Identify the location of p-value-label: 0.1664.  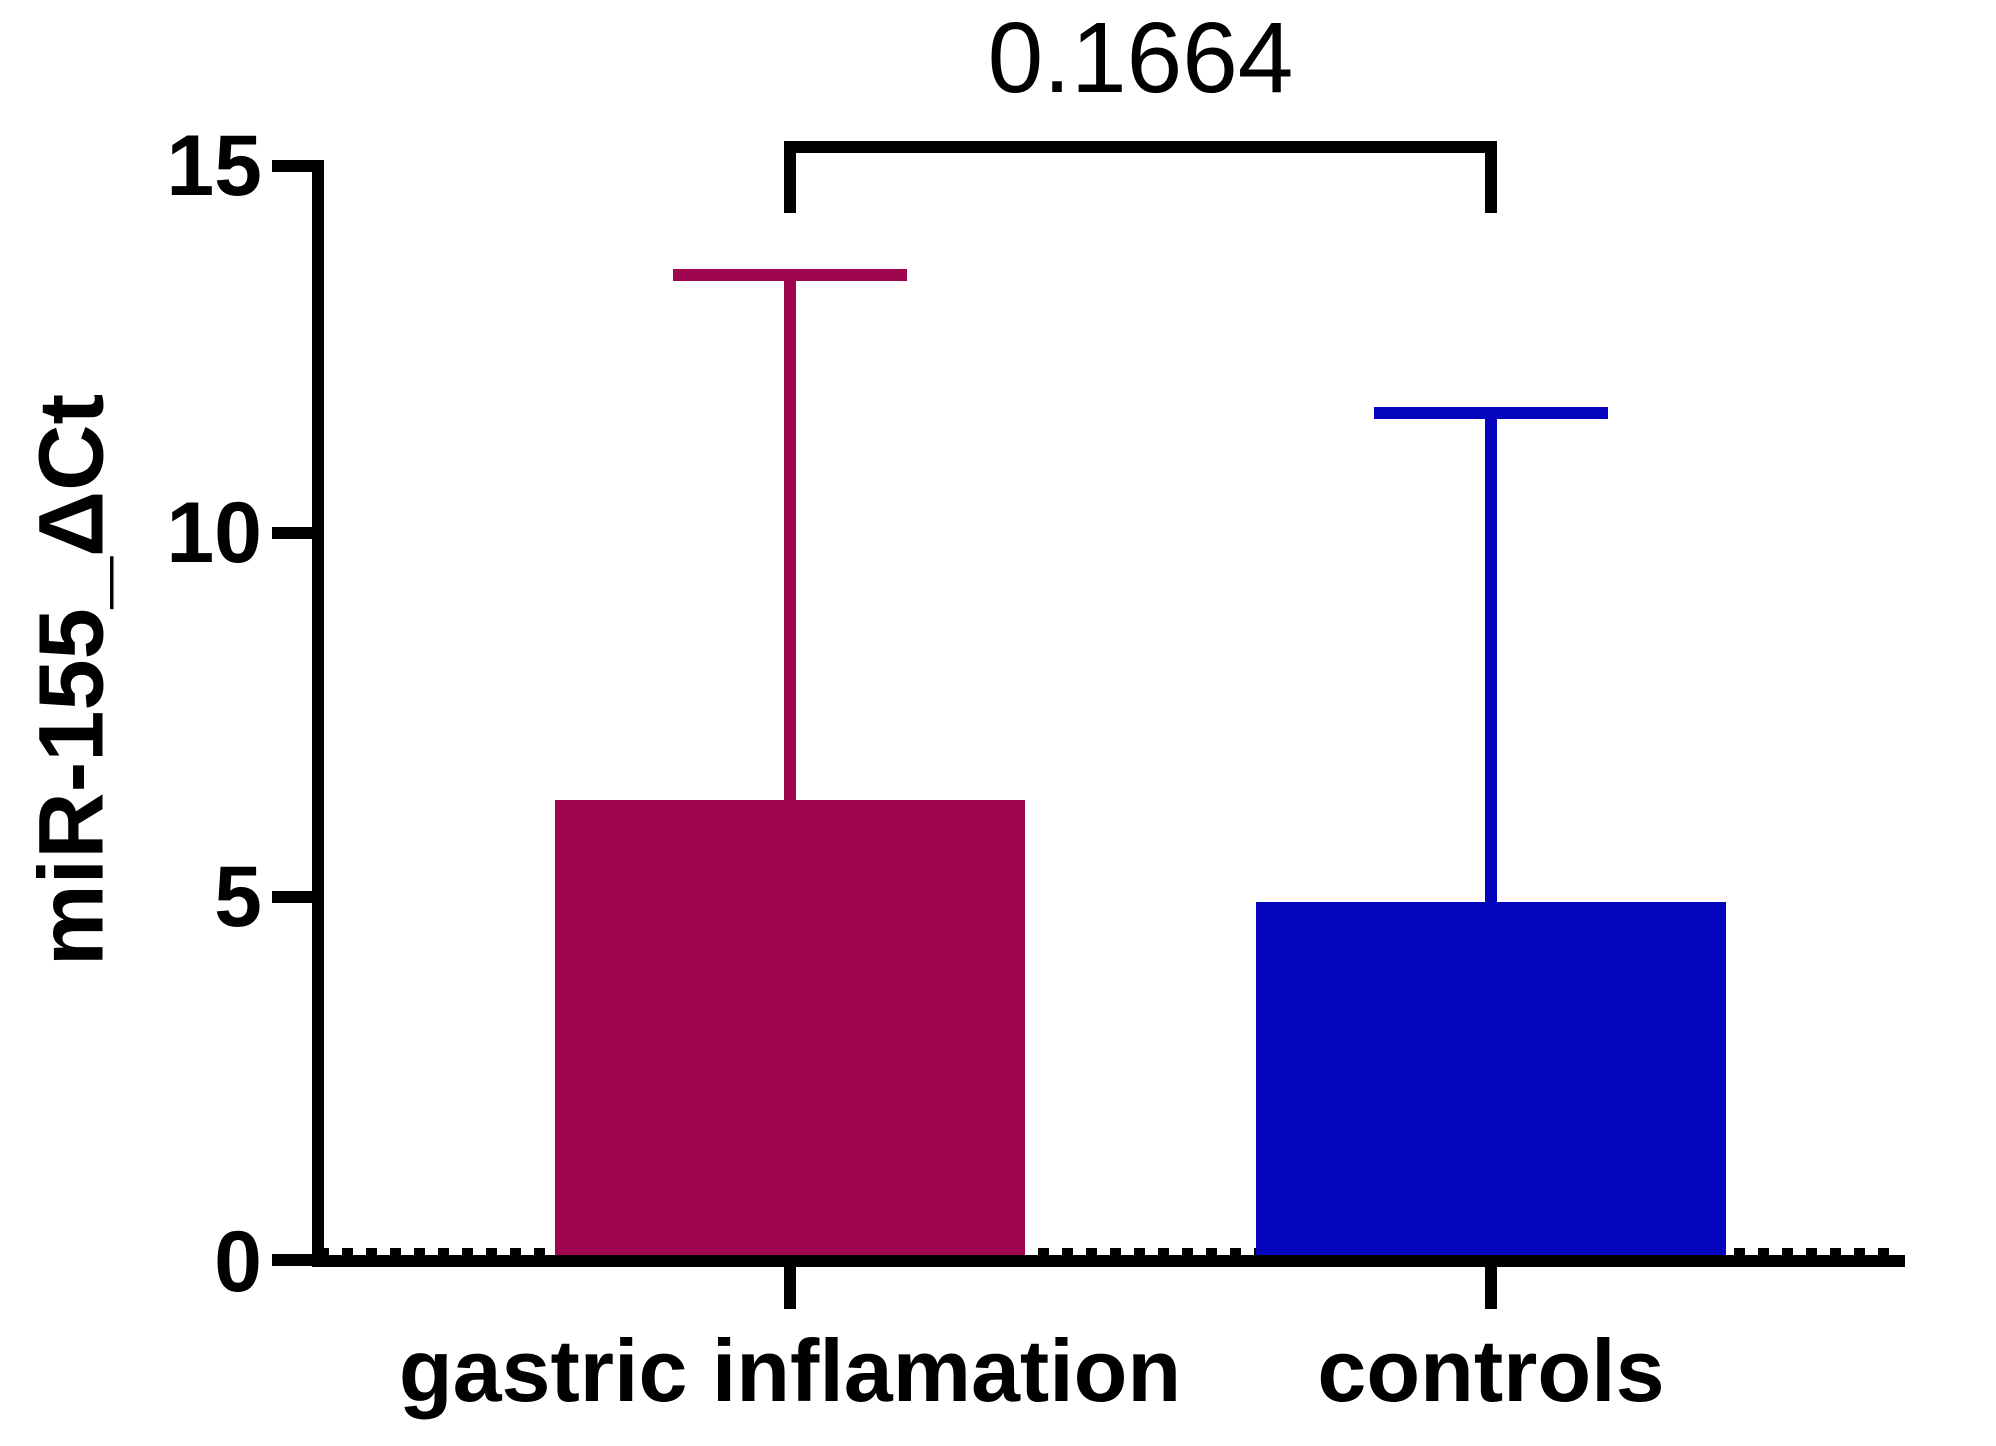
(1140, 58).